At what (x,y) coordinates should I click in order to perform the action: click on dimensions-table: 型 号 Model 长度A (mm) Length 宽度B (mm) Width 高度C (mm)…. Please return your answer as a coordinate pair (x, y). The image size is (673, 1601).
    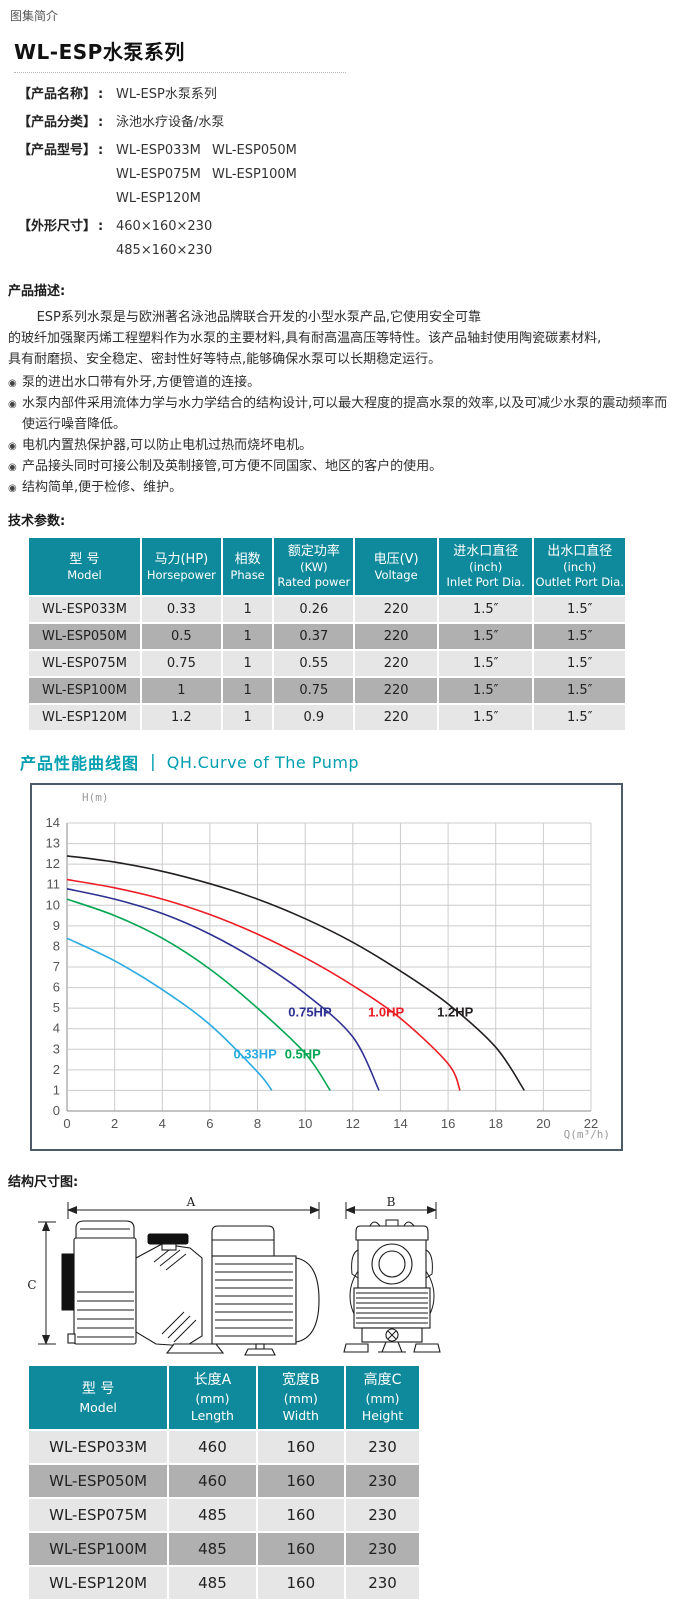
    Looking at the image, I should click on (224, 1482).